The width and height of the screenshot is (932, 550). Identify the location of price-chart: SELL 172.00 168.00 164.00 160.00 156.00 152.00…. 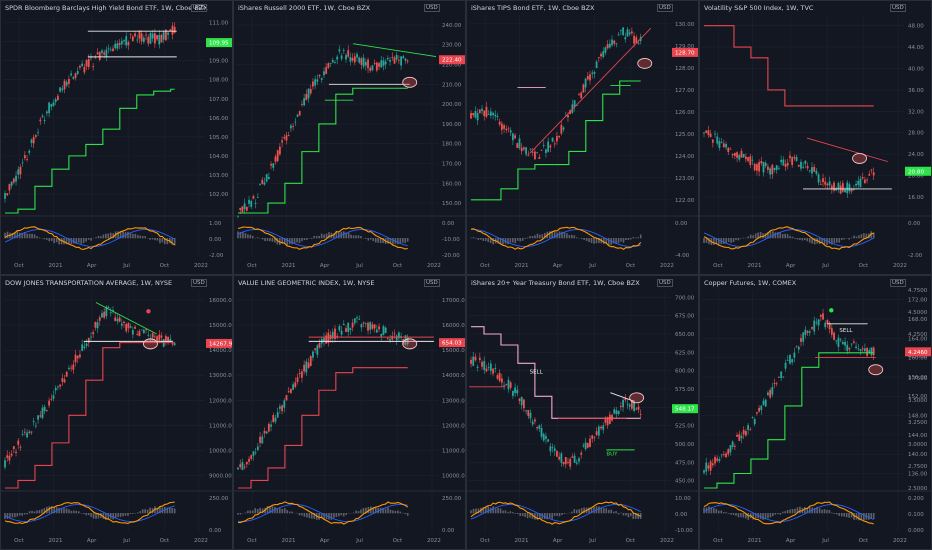
(816, 413).